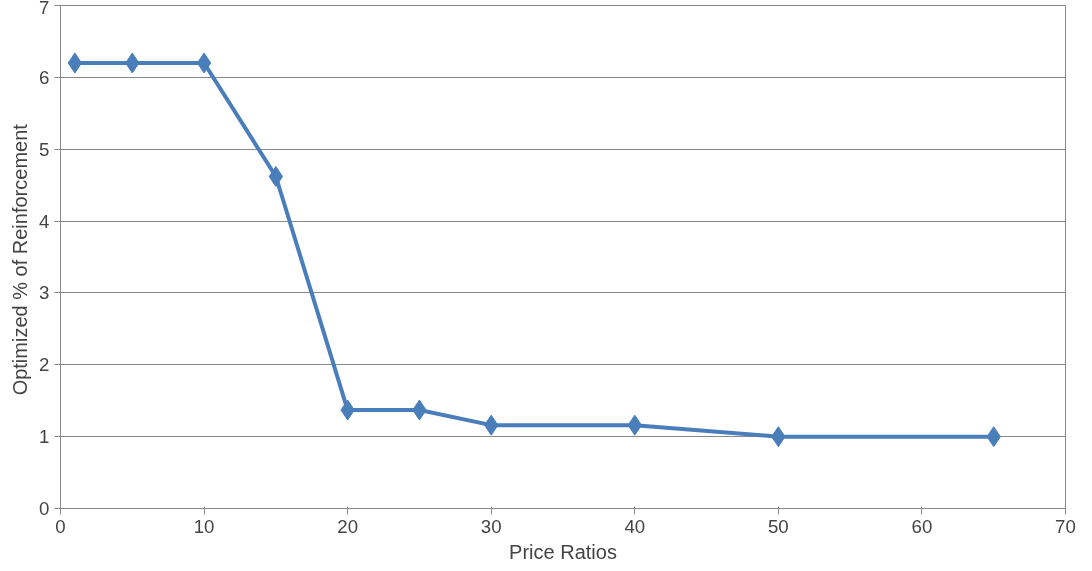  What do you see at coordinates (204, 526) in the screenshot?
I see `x-tick-label: 10` at bounding box center [204, 526].